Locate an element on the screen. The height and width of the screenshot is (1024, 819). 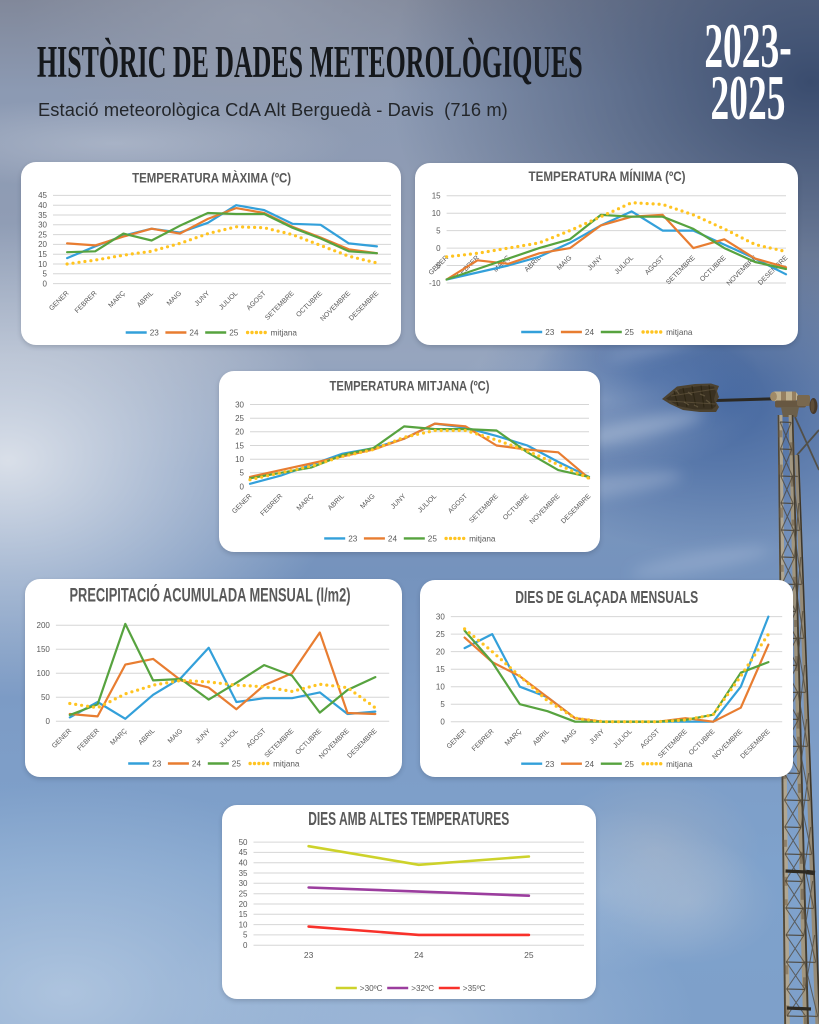
svg-text: TEMPERATURA MÍNIMA (ºC) is located at coordinates (607, 176).